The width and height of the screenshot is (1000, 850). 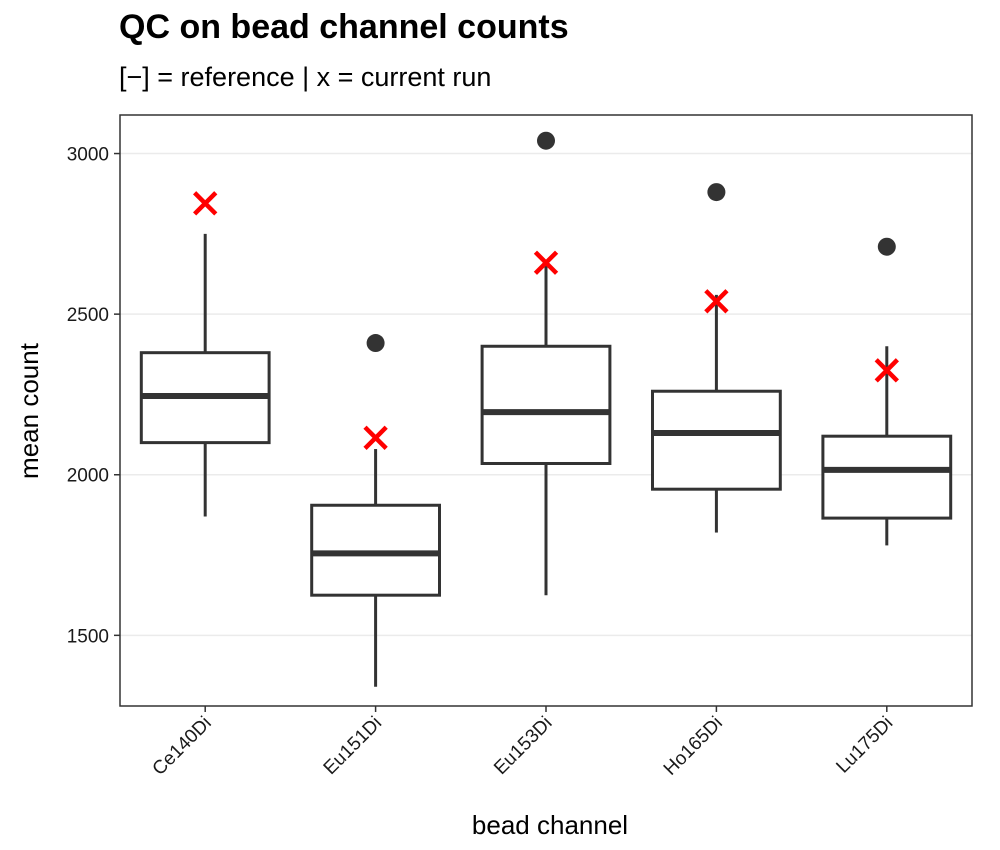 What do you see at coordinates (88, 476) in the screenshot?
I see `y-tick-label: 2000` at bounding box center [88, 476].